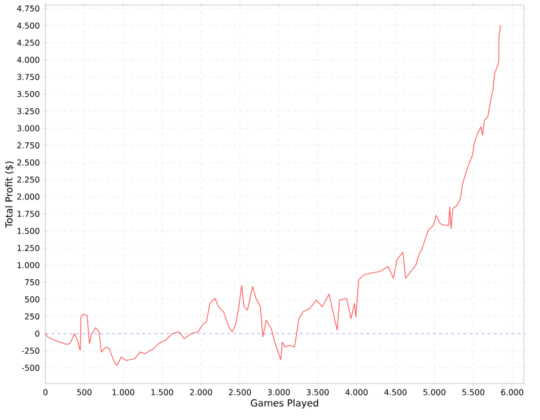 The height and width of the screenshot is (420, 540). I want to click on y-tick-label: -250, so click(31, 351).